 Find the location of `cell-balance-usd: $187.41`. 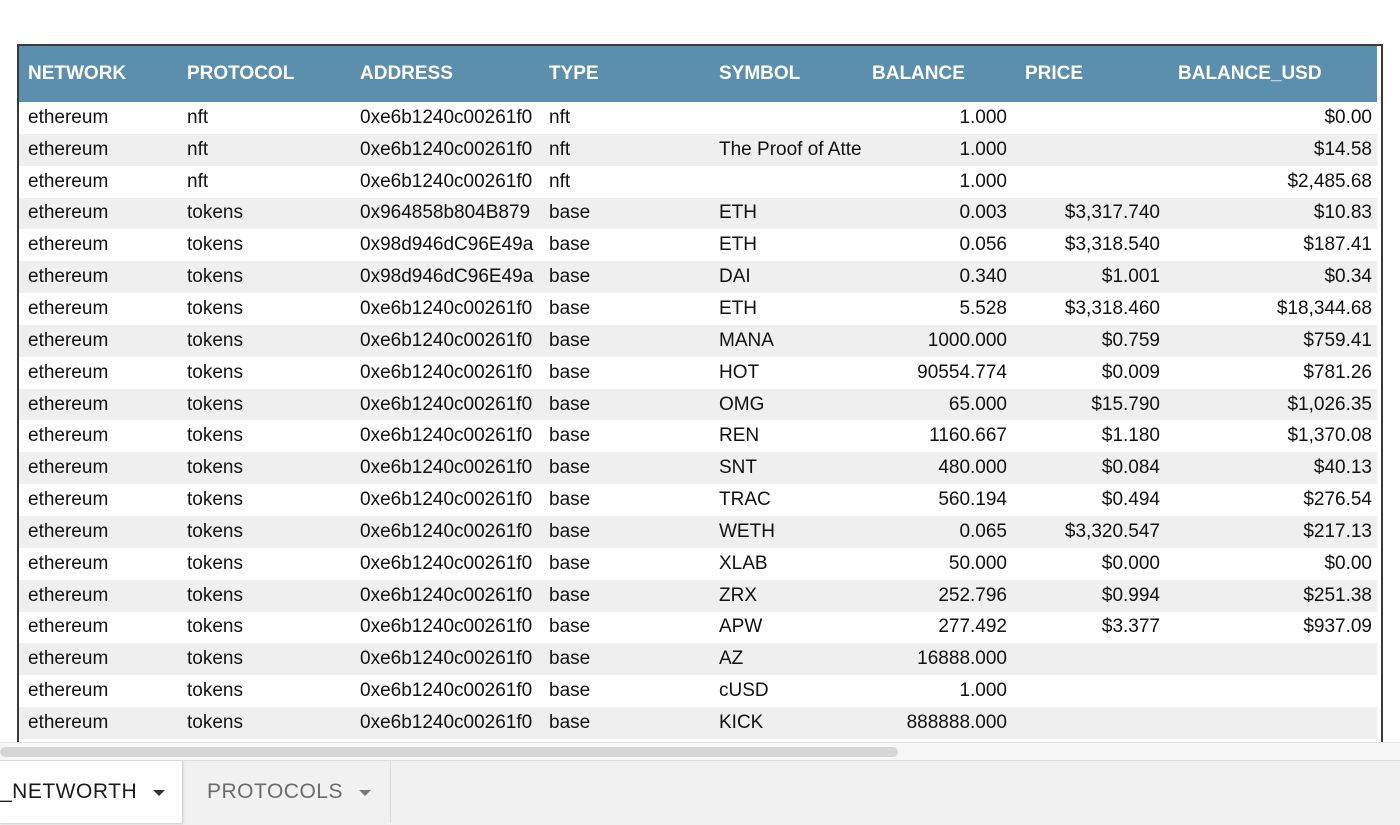

cell-balance-usd: $187.41 is located at coordinates (1337, 245).